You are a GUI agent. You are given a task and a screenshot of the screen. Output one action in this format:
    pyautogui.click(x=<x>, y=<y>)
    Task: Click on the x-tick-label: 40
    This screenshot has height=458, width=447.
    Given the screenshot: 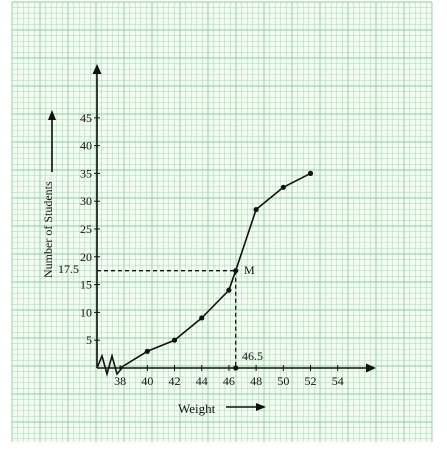 What is the action you would take?
    pyautogui.click(x=147, y=381)
    